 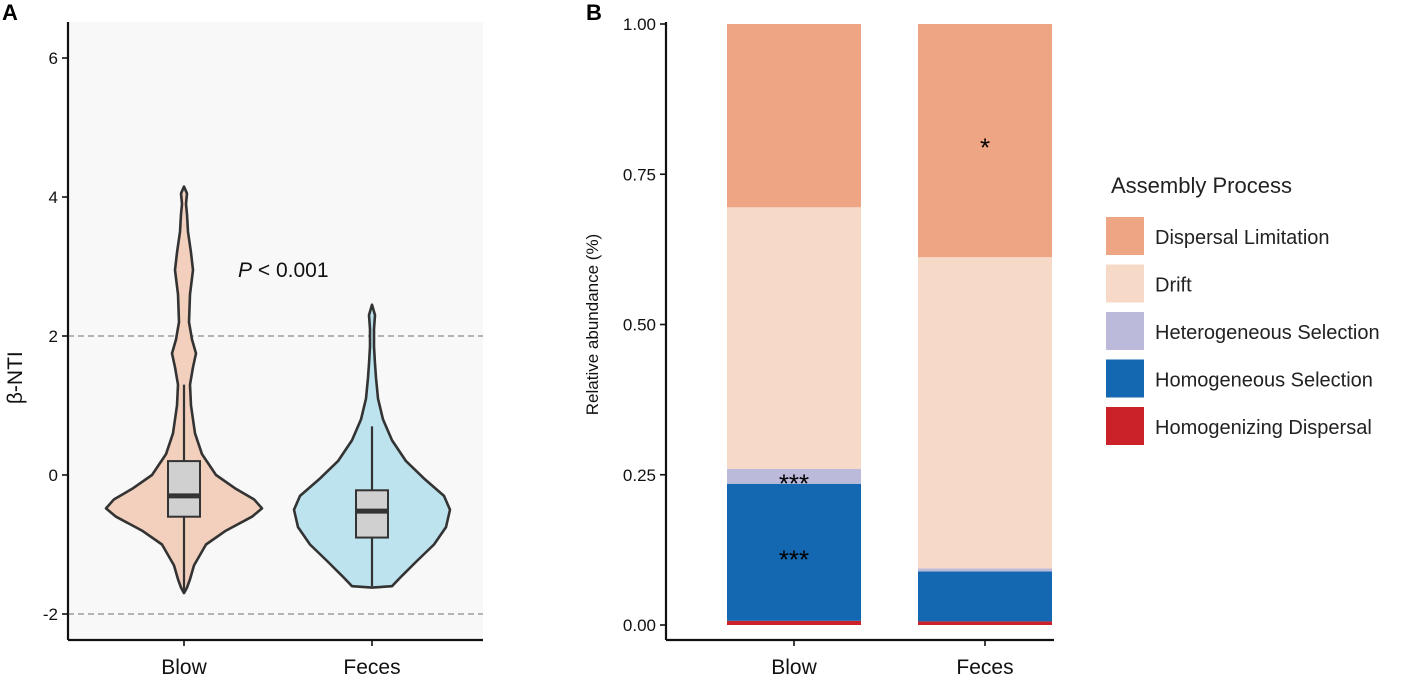 I want to click on legend-label-homogeneous-selection: Homogeneous Selection, so click(x=1264, y=381).